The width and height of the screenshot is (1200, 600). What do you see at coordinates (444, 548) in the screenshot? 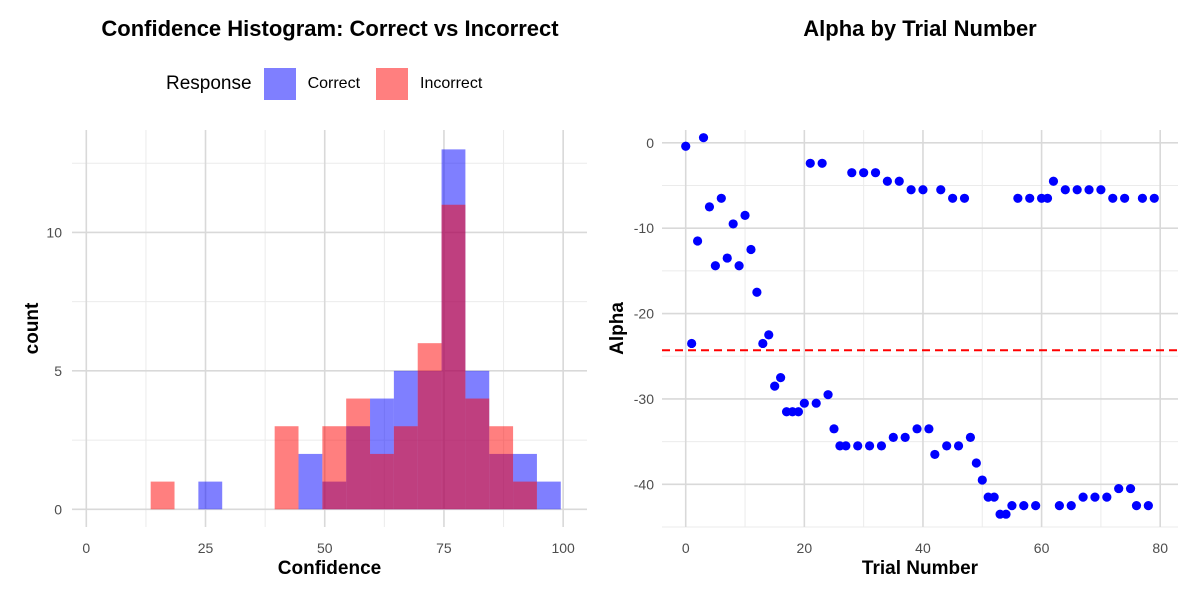
I see `hist-x-tick-label: 75` at bounding box center [444, 548].